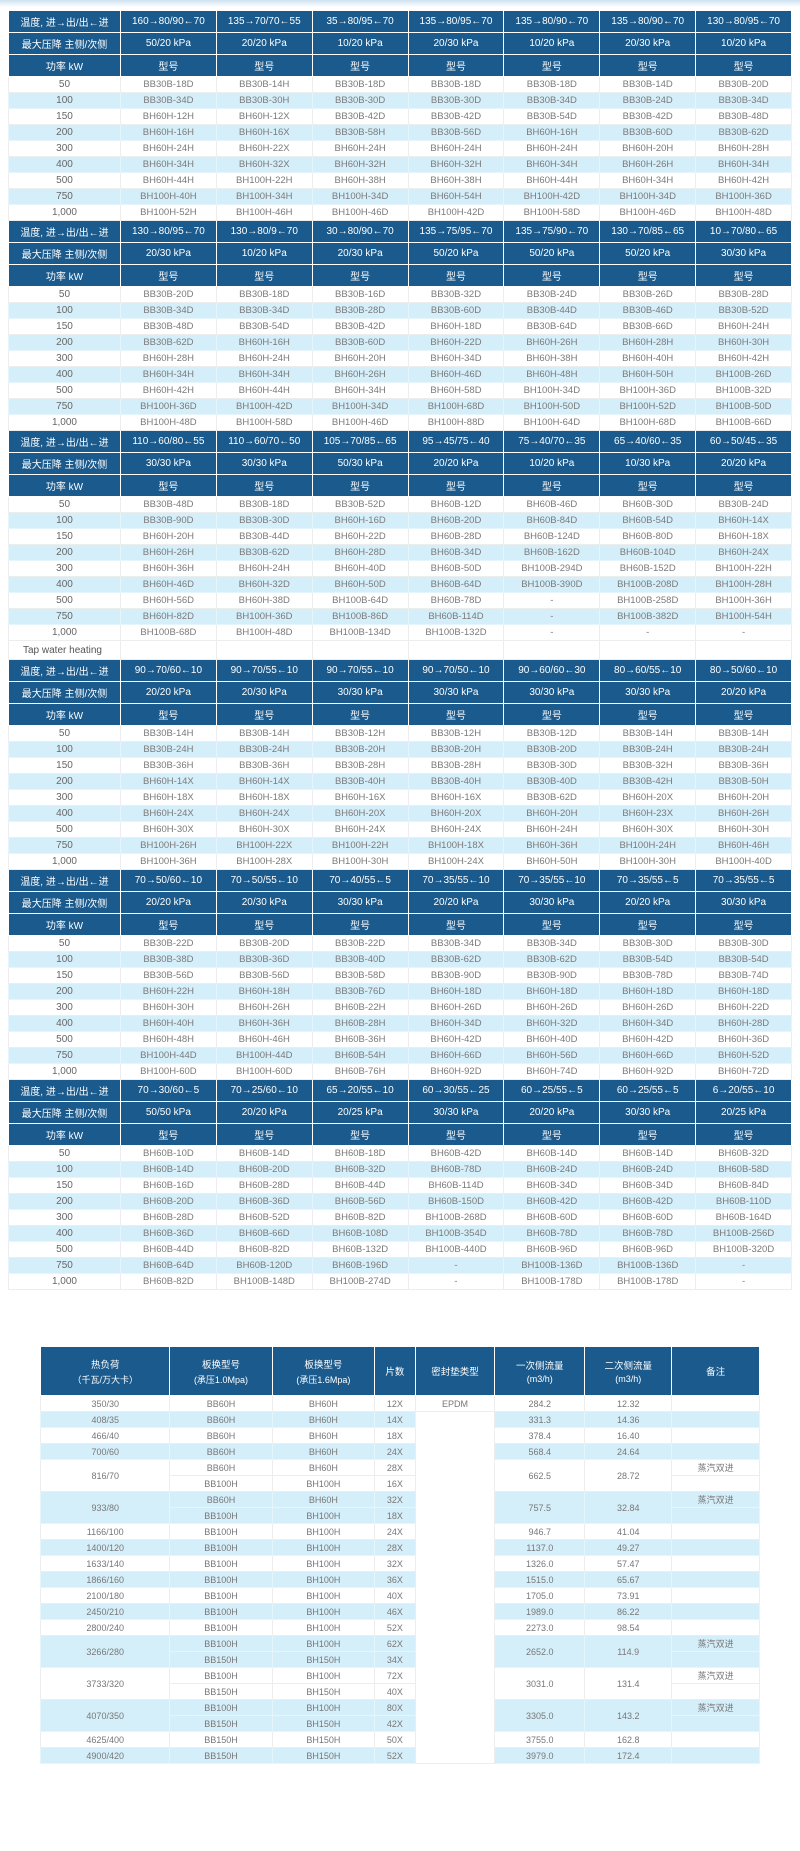 Image resolution: width=800 pixels, height=1851 pixels. What do you see at coordinates (456, 813) in the screenshot?
I see `model-cell: BH60H-20X` at bounding box center [456, 813].